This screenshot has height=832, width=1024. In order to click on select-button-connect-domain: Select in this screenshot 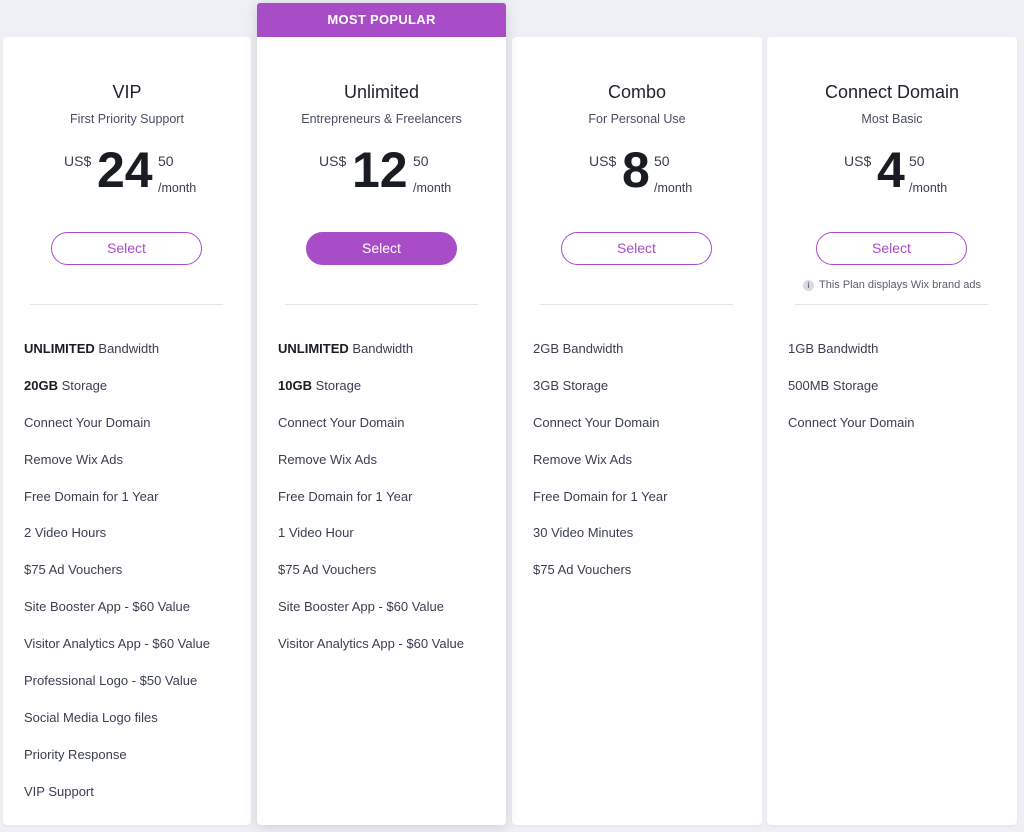, I will do `click(891, 248)`.